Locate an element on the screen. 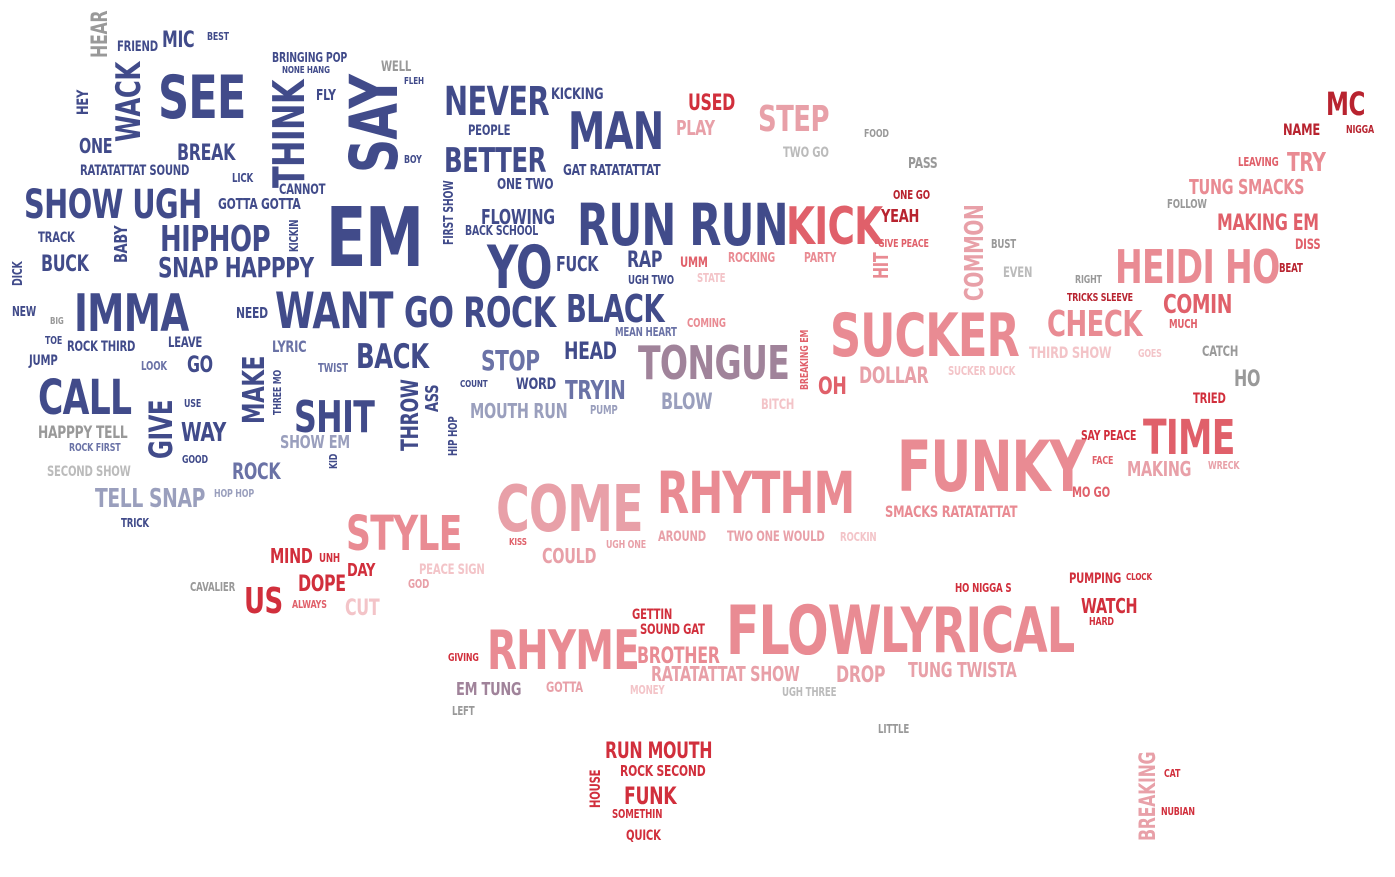  word: DOLLAR is located at coordinates (894, 376).